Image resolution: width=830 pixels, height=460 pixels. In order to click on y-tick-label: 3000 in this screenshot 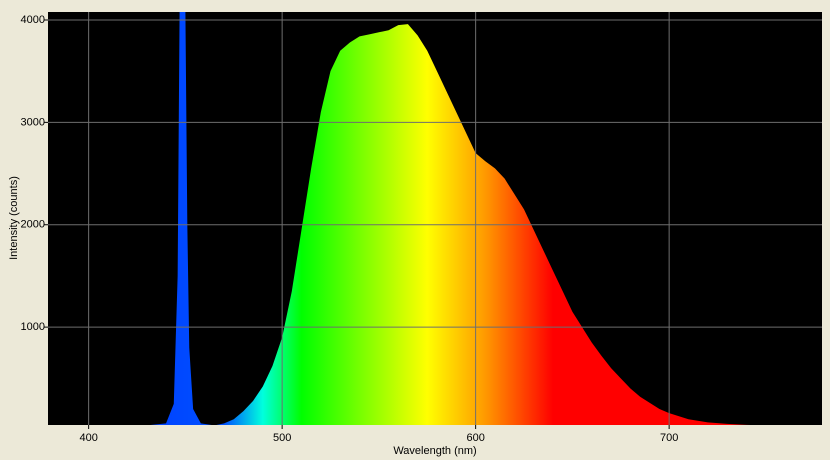, I will do `click(33, 122)`.